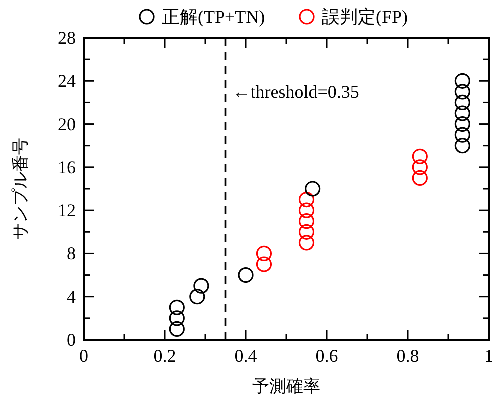 The height and width of the screenshot is (408, 493). Describe the element at coordinates (84, 356) in the screenshot. I see `x-tick-label: 0` at that location.